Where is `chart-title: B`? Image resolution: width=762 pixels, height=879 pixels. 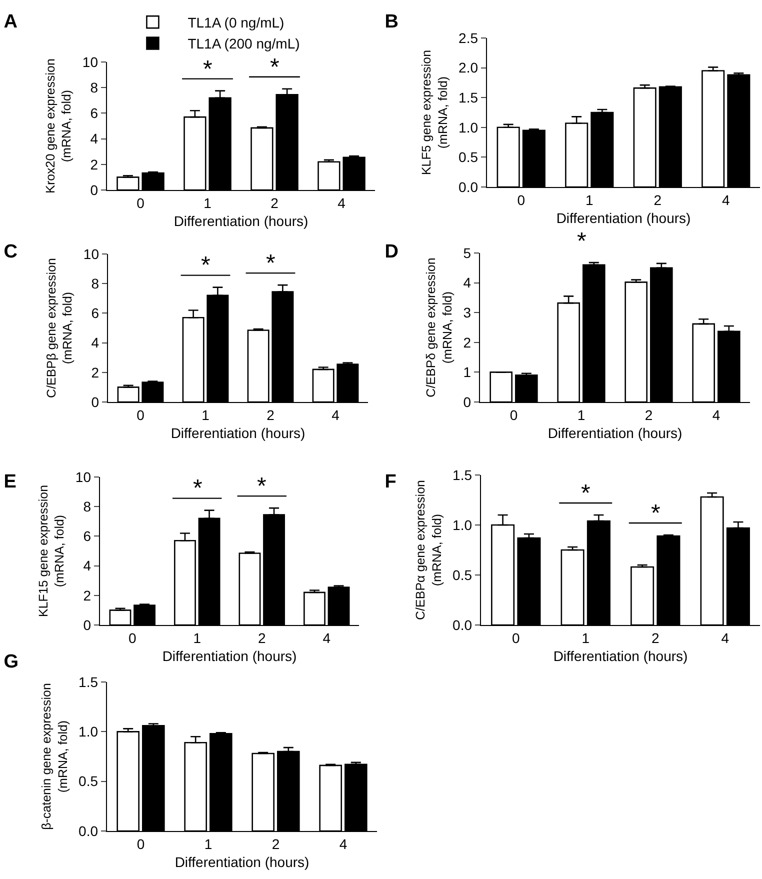 chart-title: B is located at coordinates (391, 21).